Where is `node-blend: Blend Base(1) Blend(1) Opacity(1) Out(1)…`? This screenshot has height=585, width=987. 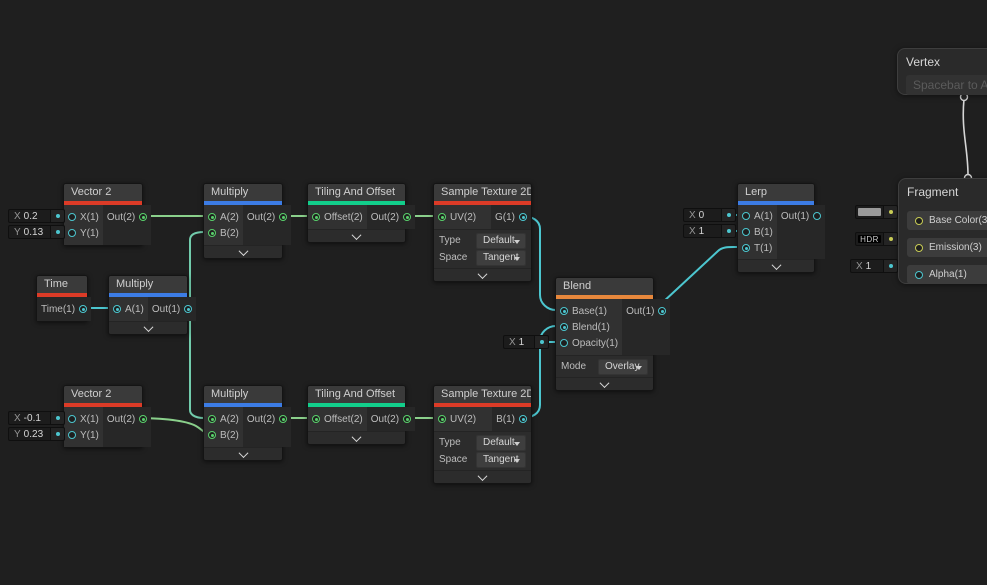 node-blend: Blend Base(1) Blend(1) Opacity(1) Out(1)… is located at coordinates (613, 334).